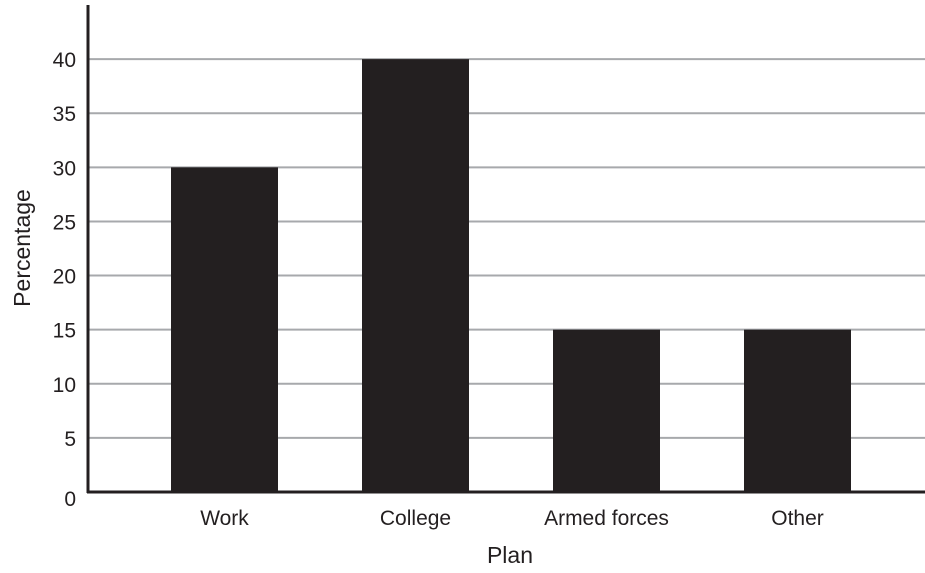 This screenshot has width=925, height=573. I want to click on y-tick-label-35: 35, so click(64, 114).